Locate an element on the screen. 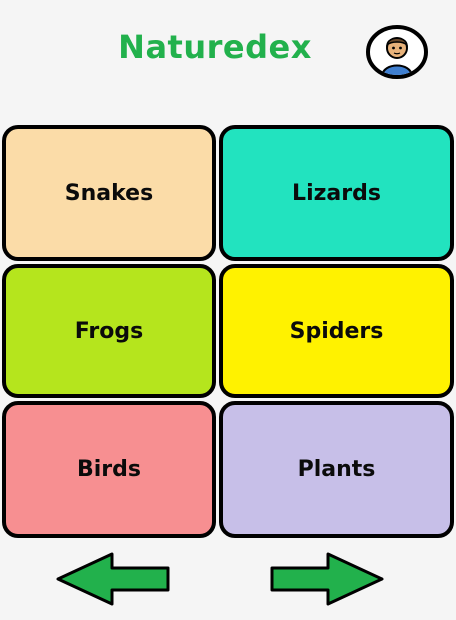 The width and height of the screenshot is (456, 620). tile-plants: Plants is located at coordinates (336, 469).